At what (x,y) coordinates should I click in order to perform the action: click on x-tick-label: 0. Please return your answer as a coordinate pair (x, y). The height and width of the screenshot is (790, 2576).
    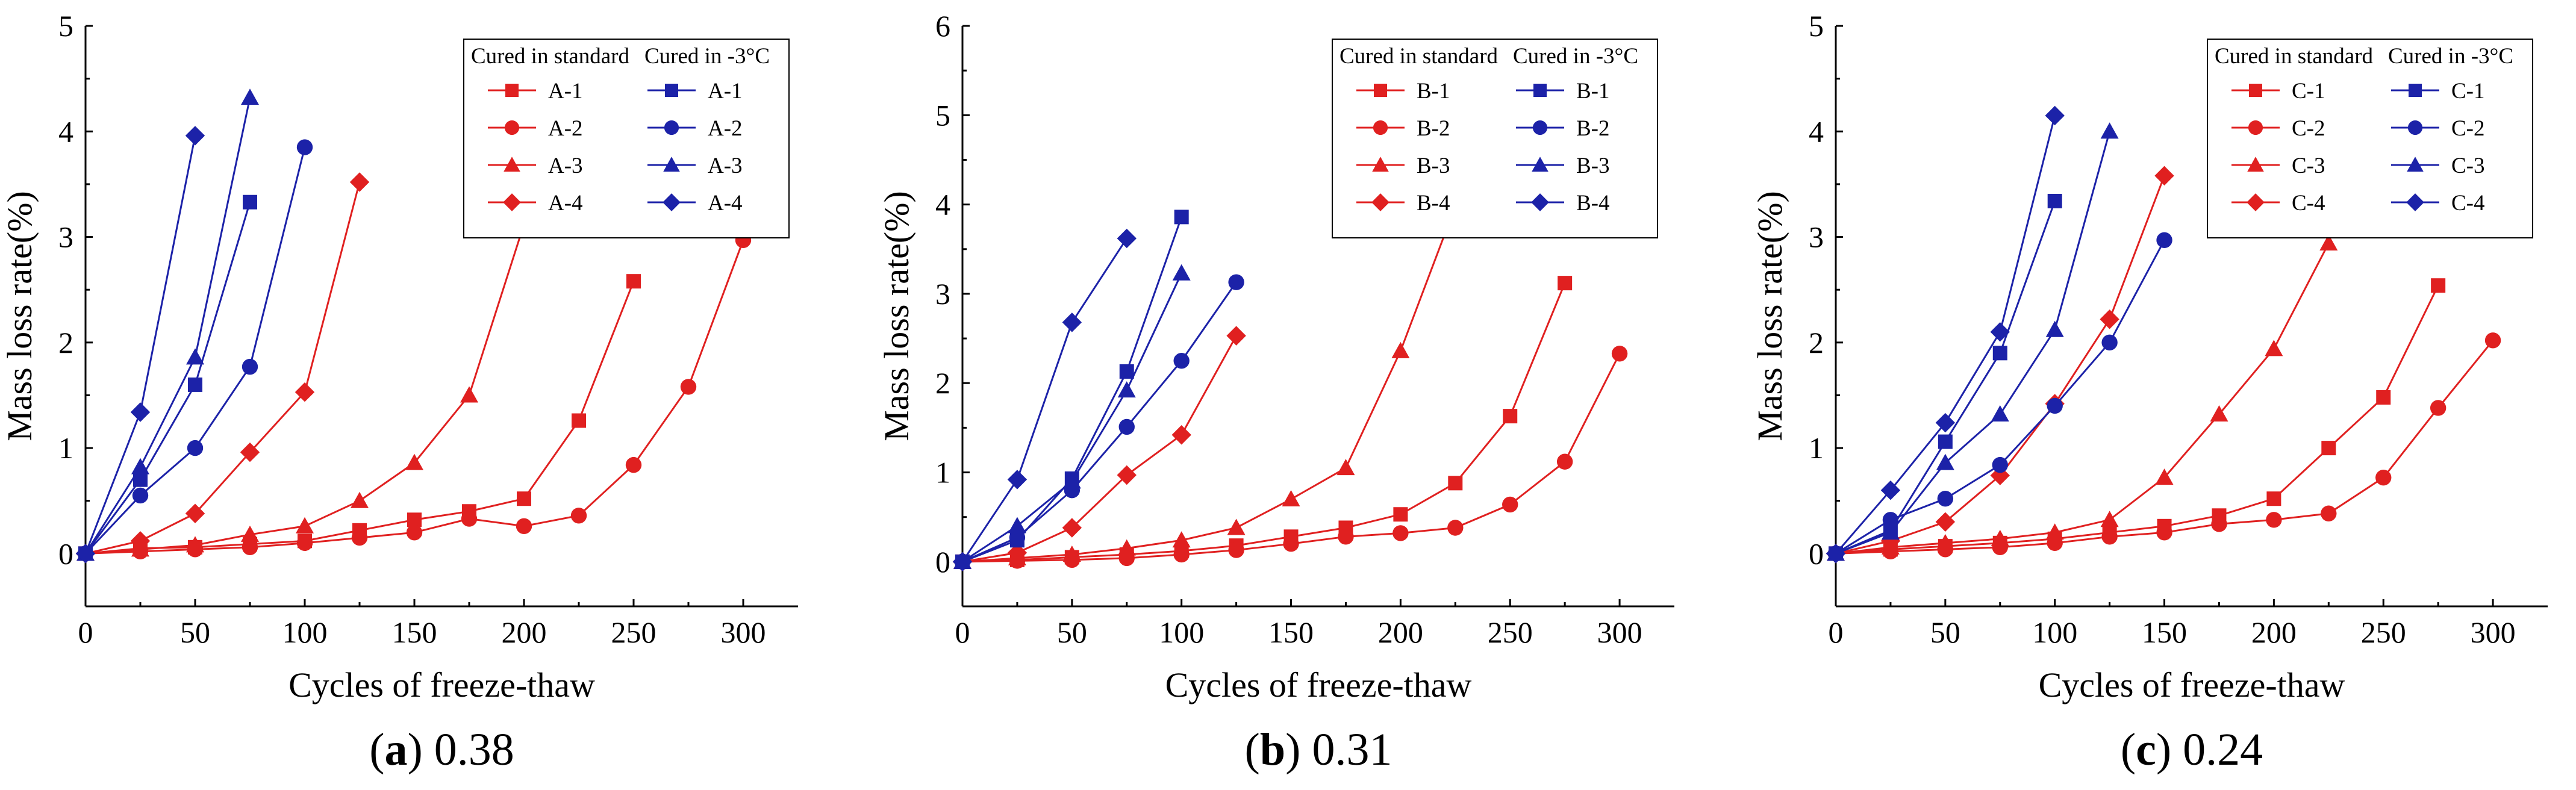
    Looking at the image, I should click on (85, 632).